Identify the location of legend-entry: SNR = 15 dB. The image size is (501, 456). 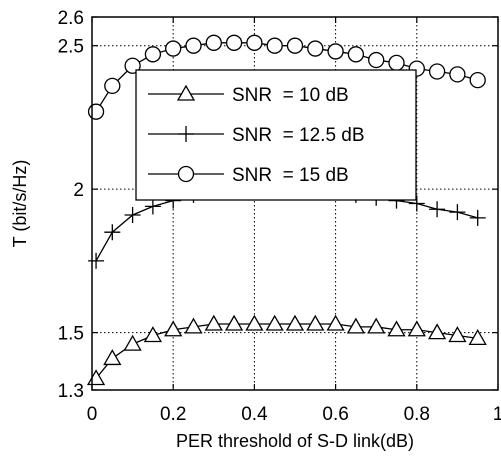
(248, 175).